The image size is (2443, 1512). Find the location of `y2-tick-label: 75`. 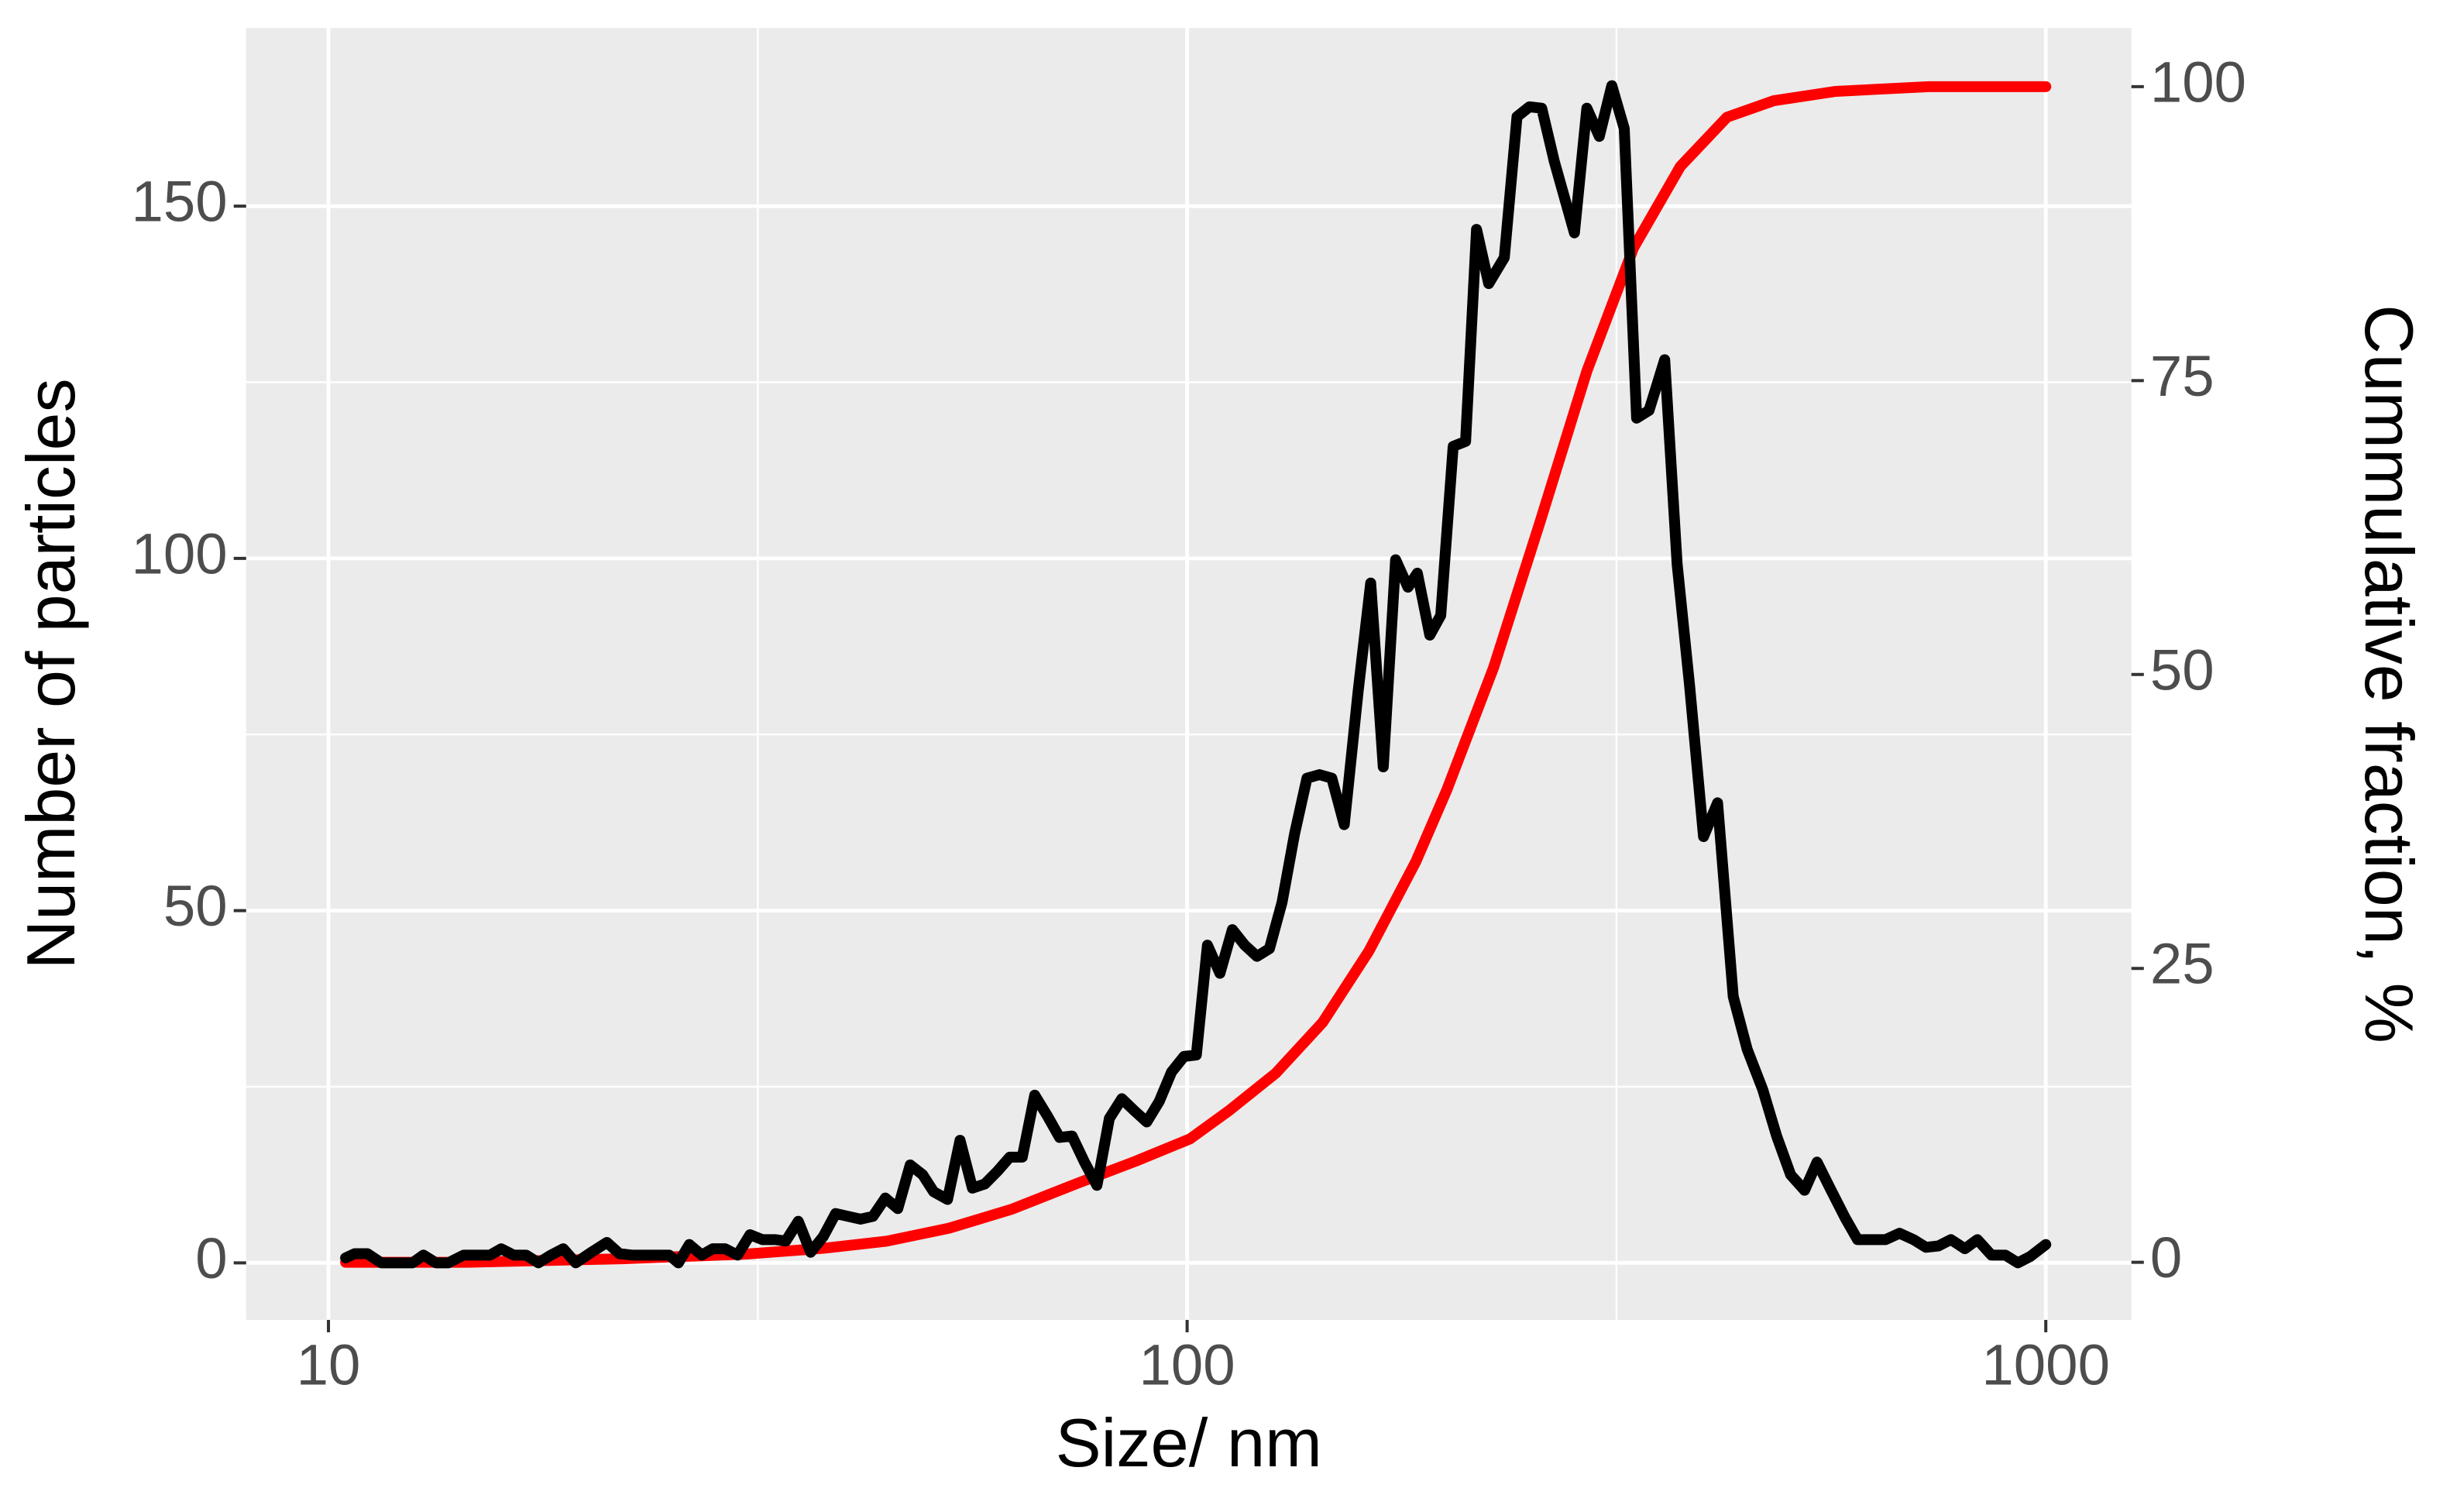

y2-tick-label: 75 is located at coordinates (2182, 376).